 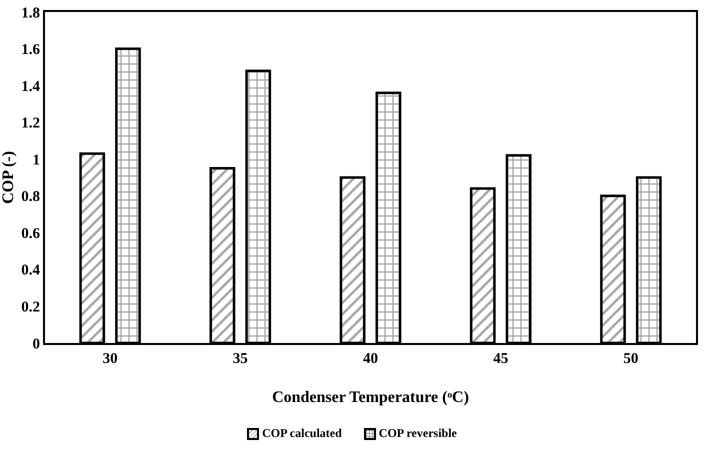 What do you see at coordinates (8, 177) in the screenshot?
I see `y-axis-title: COP (-)` at bounding box center [8, 177].